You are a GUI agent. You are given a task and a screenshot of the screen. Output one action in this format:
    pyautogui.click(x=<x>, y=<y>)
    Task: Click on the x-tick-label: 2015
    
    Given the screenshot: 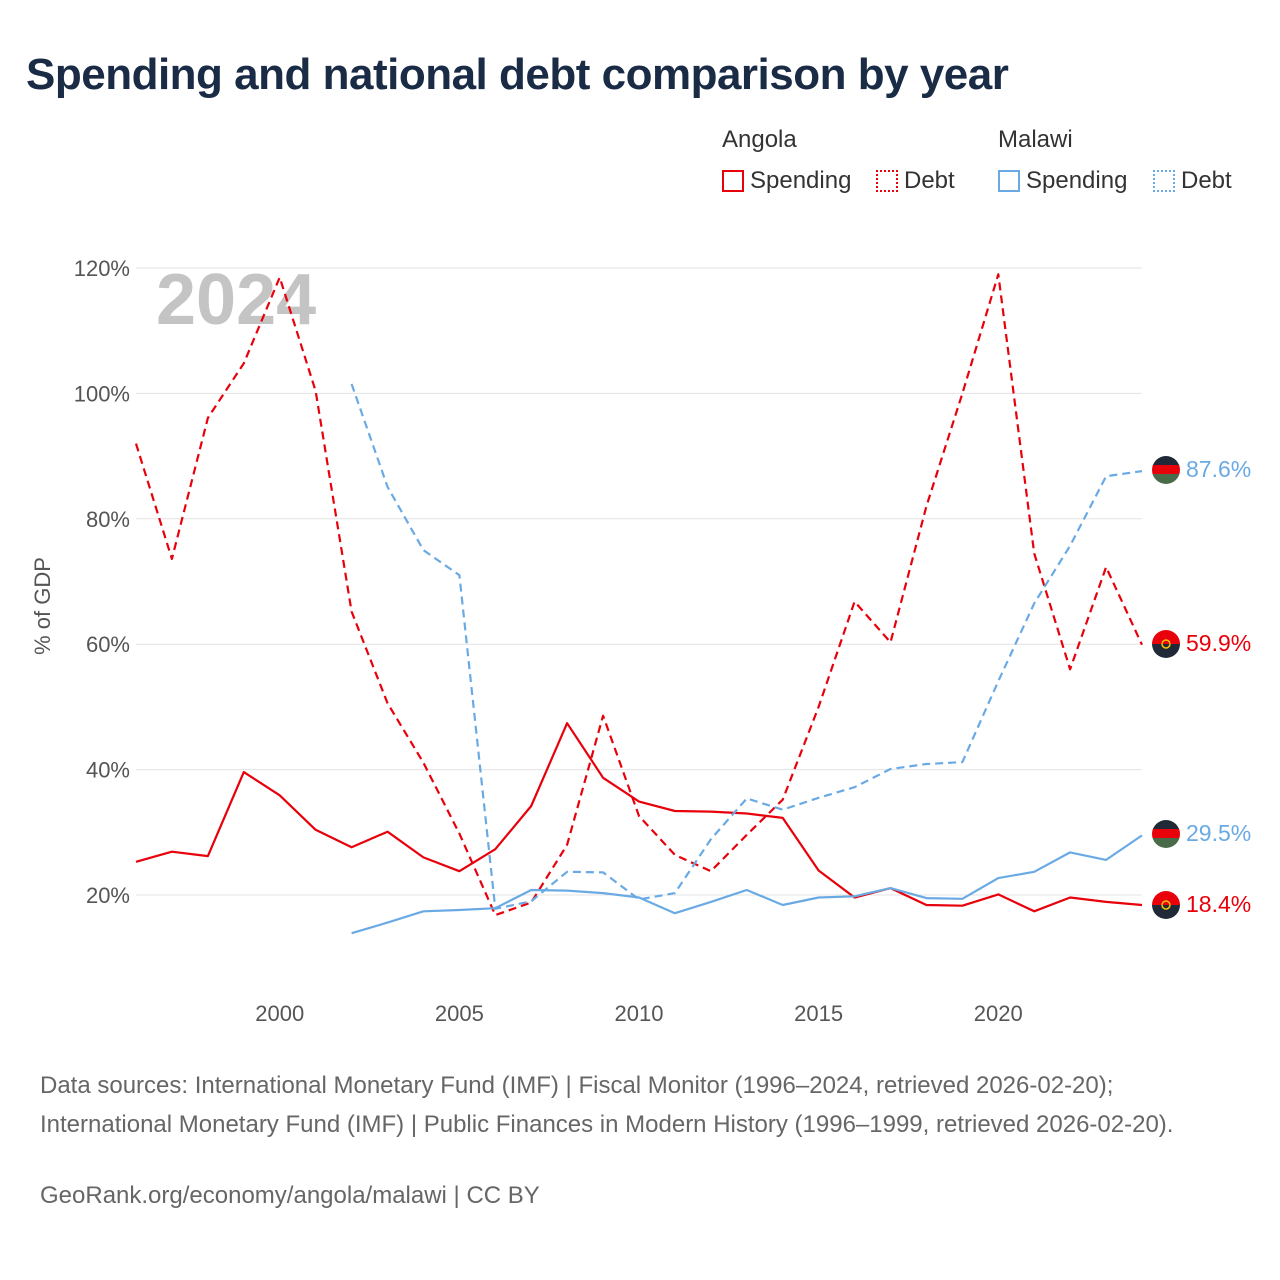 What is the action you would take?
    pyautogui.click(x=818, y=1013)
    